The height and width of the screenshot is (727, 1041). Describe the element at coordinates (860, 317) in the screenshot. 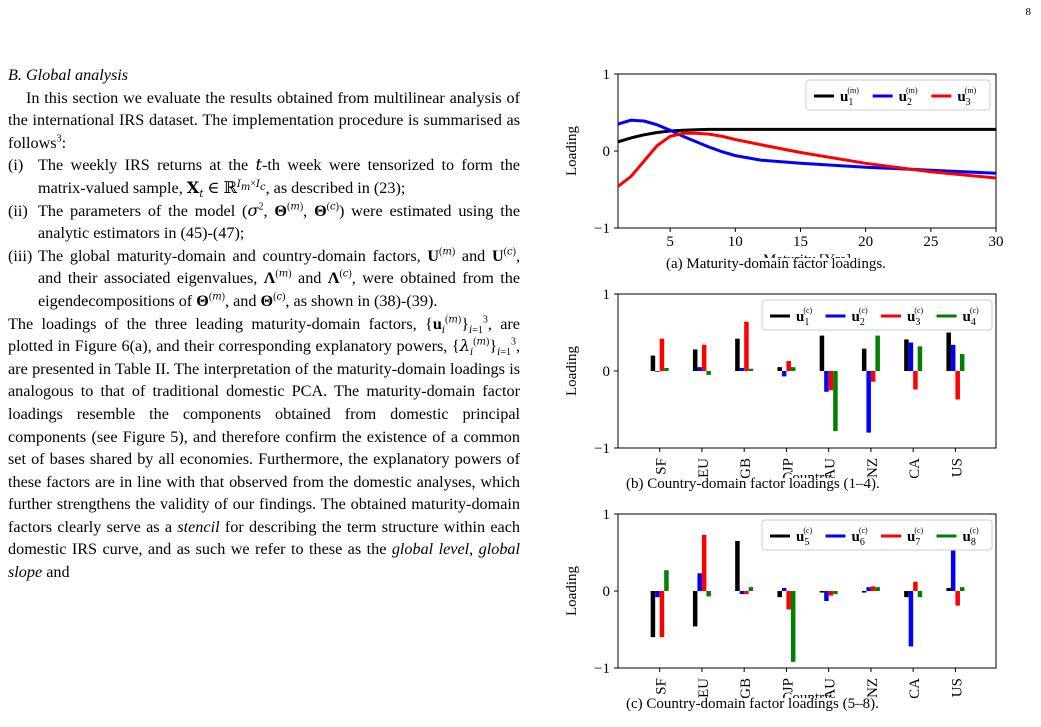

I see `legend-label: u2(c)` at that location.